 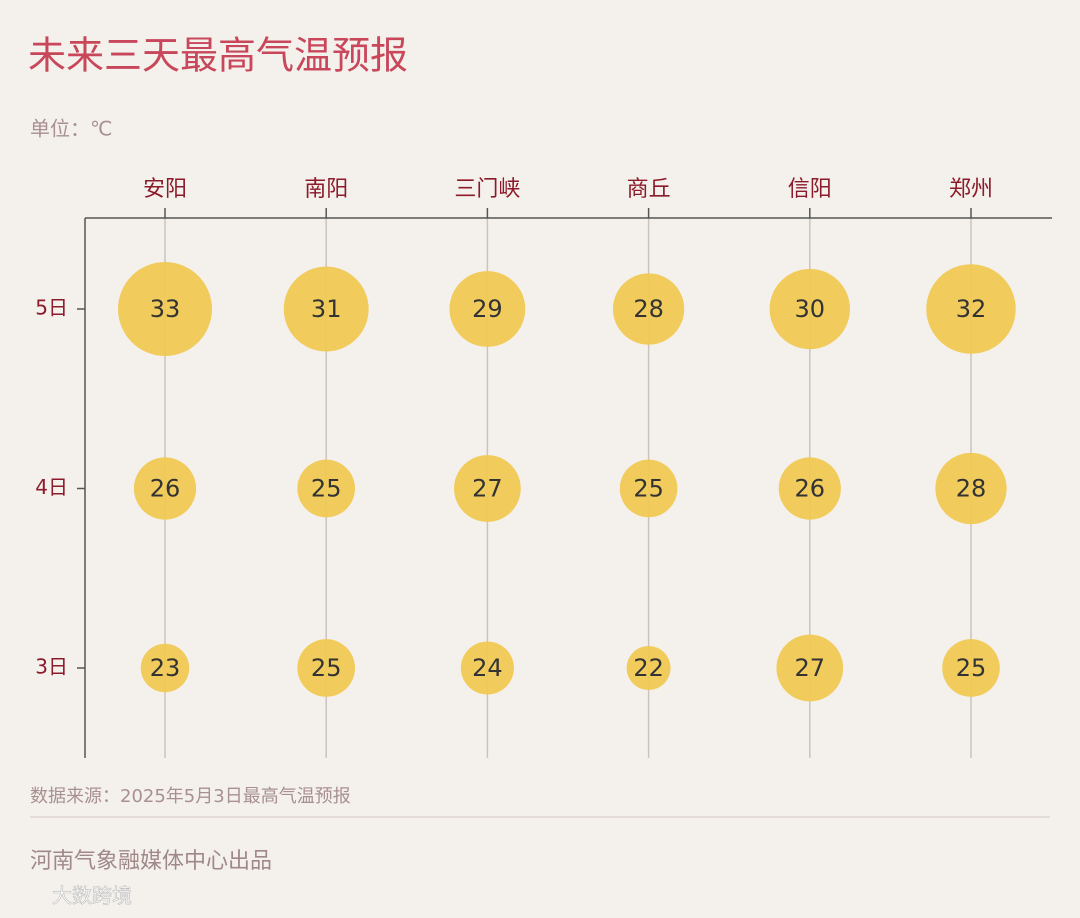 What do you see at coordinates (51, 667) in the screenshot?
I see `y-tick-label: 3日` at bounding box center [51, 667].